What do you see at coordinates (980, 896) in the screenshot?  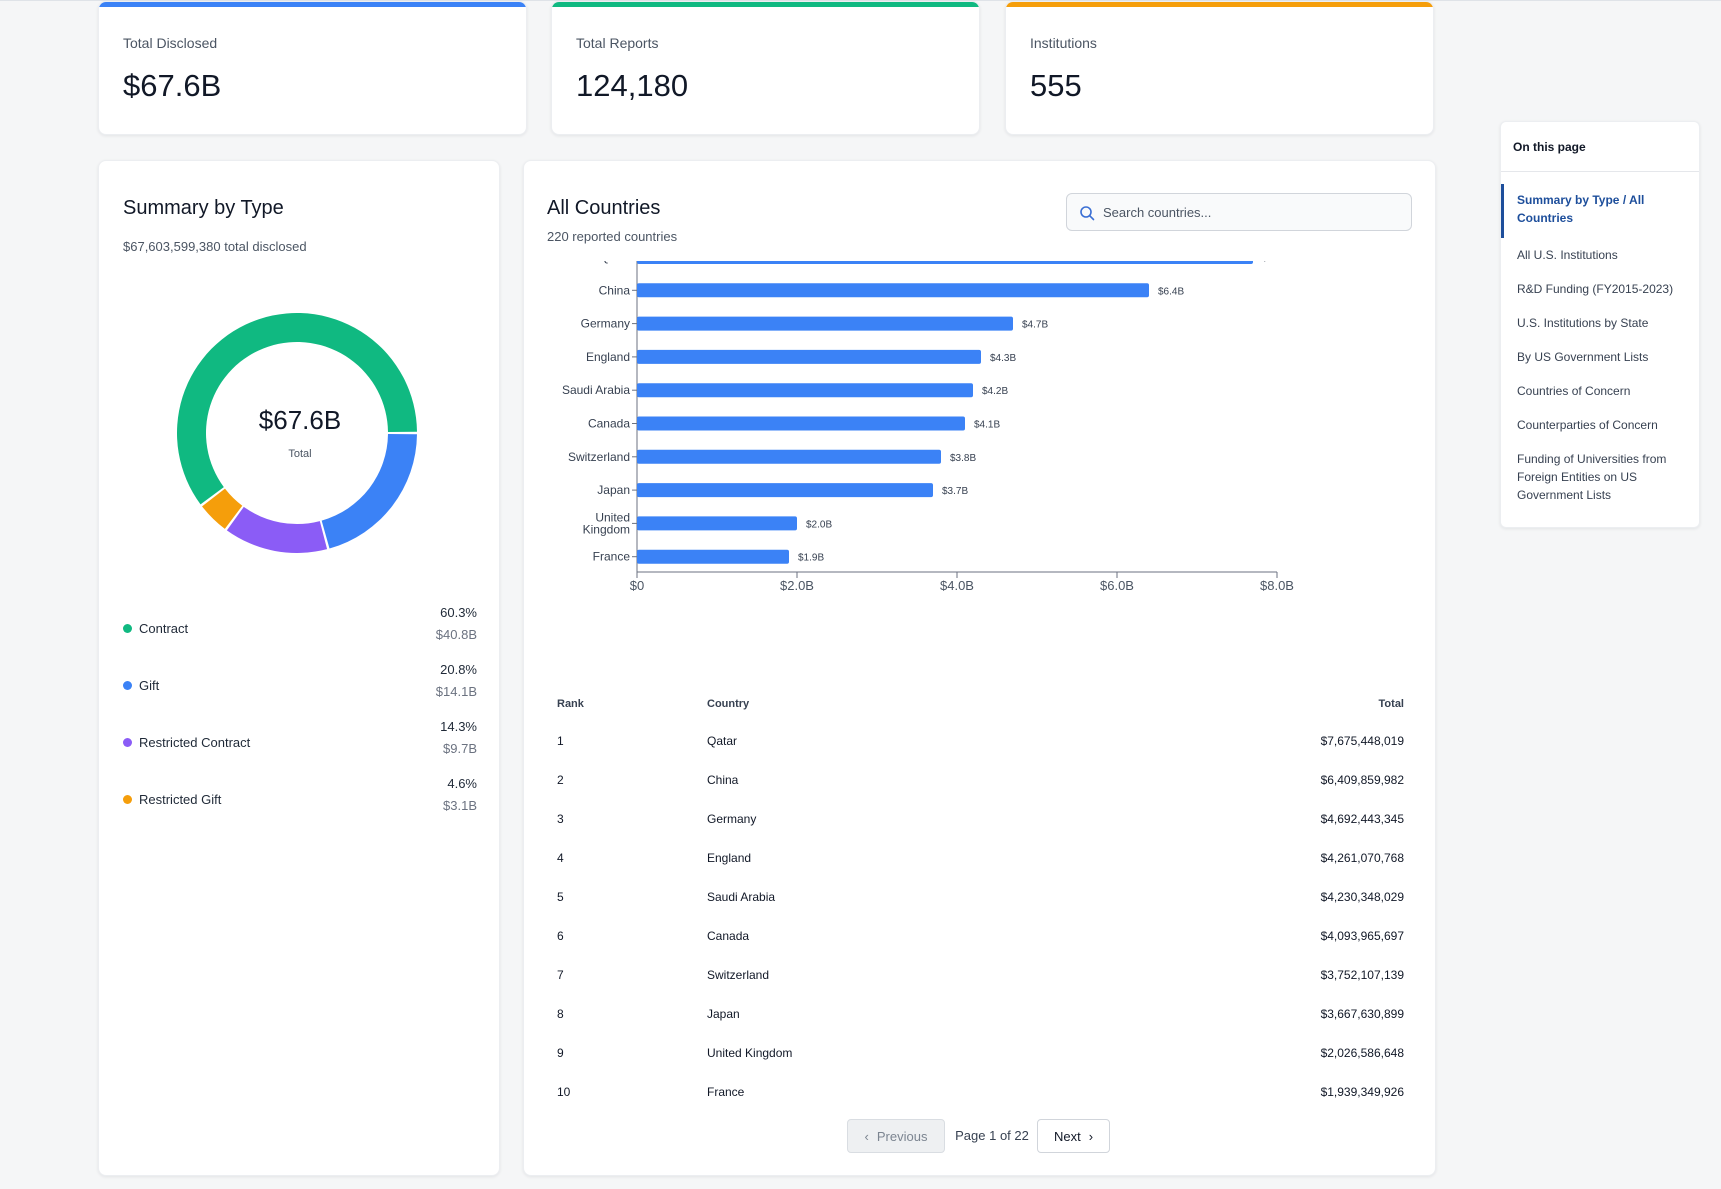 I see `table-row: 5 Saudi Arabia $4,230,348,029` at bounding box center [980, 896].